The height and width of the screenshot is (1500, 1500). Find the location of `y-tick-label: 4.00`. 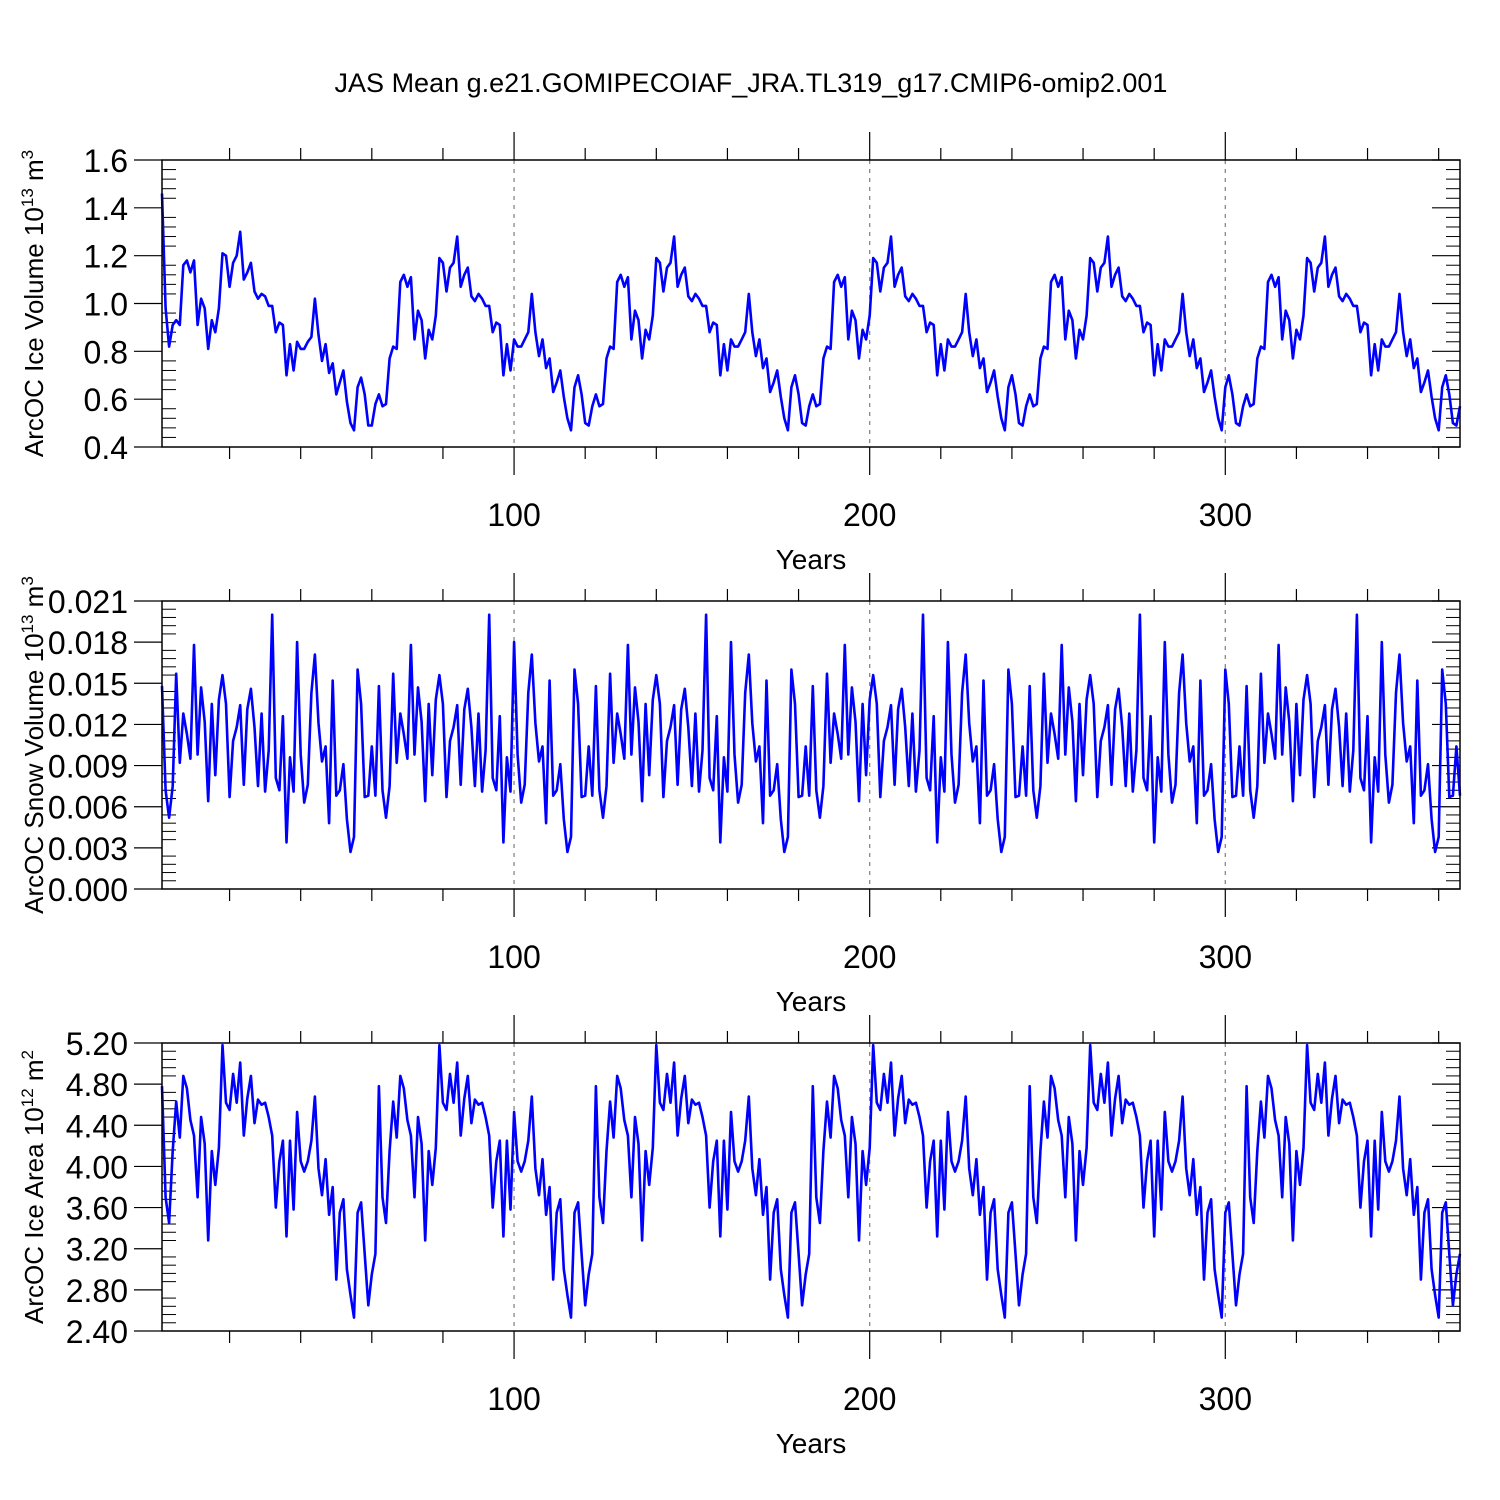

y-tick-label: 4.00 is located at coordinates (97, 1167).